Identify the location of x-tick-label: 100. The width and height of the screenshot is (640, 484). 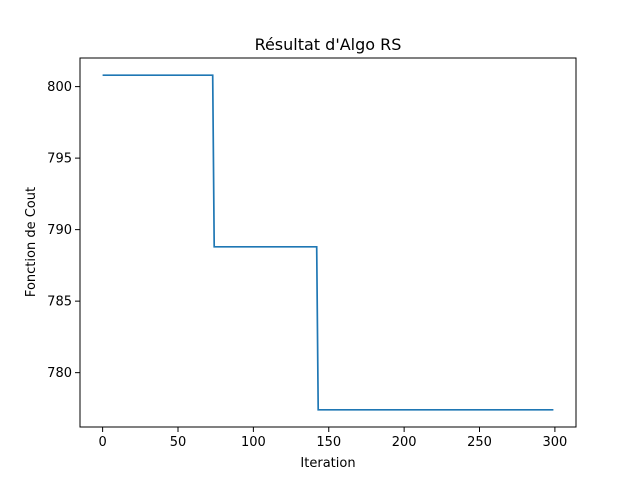
(253, 442).